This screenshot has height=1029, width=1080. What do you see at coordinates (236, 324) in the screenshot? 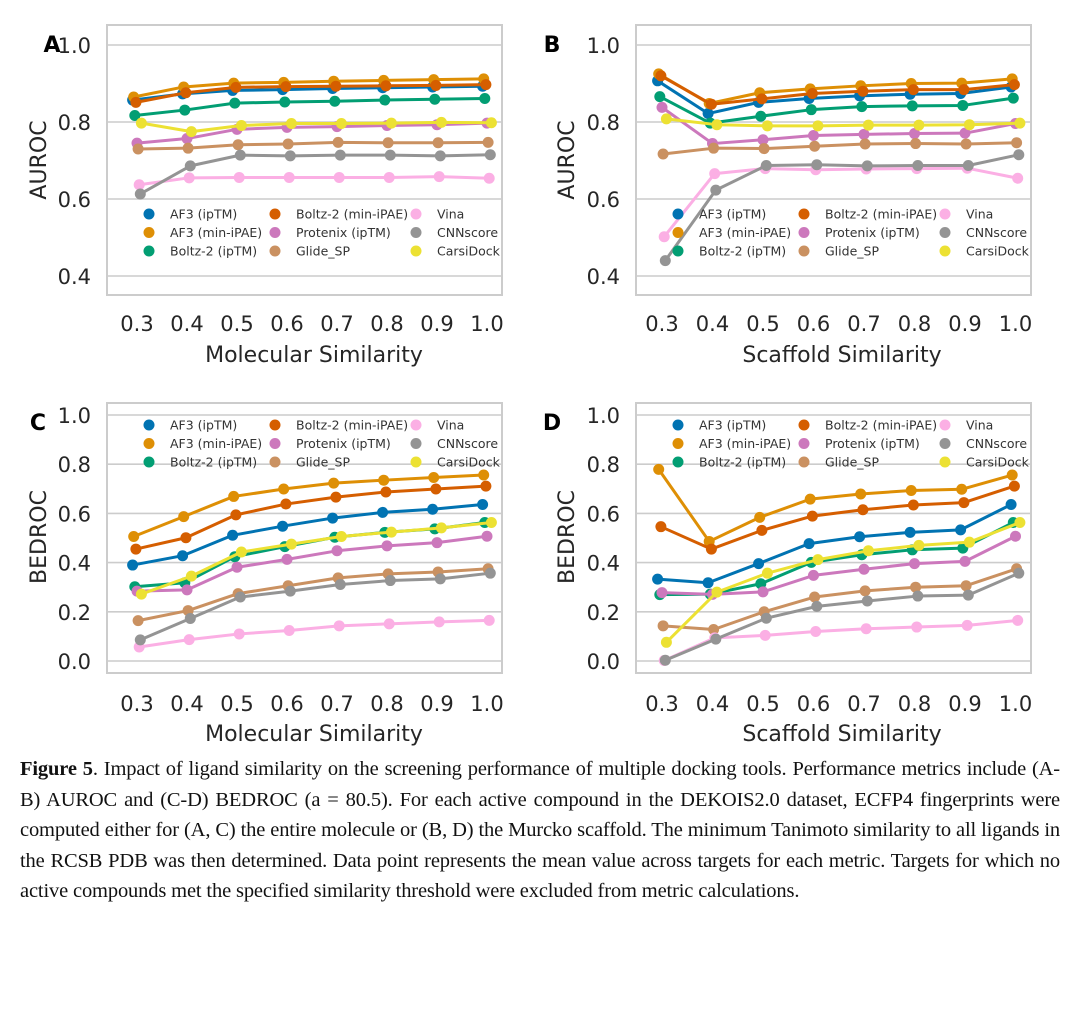
I see `x-tick-label: 0.5` at bounding box center [236, 324].